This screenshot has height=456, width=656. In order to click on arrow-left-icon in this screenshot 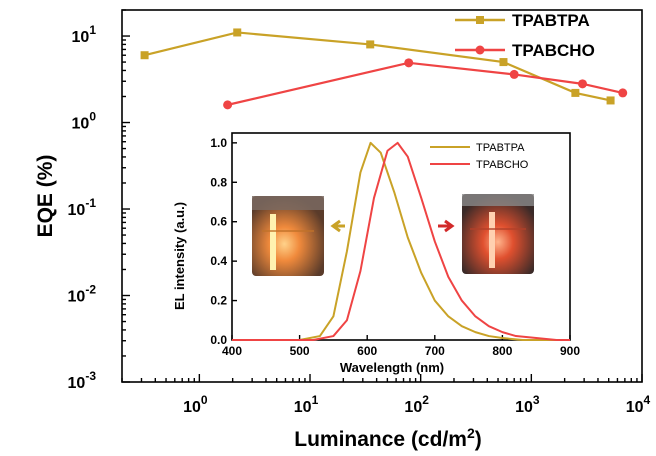, I will do `click(337, 226)`.